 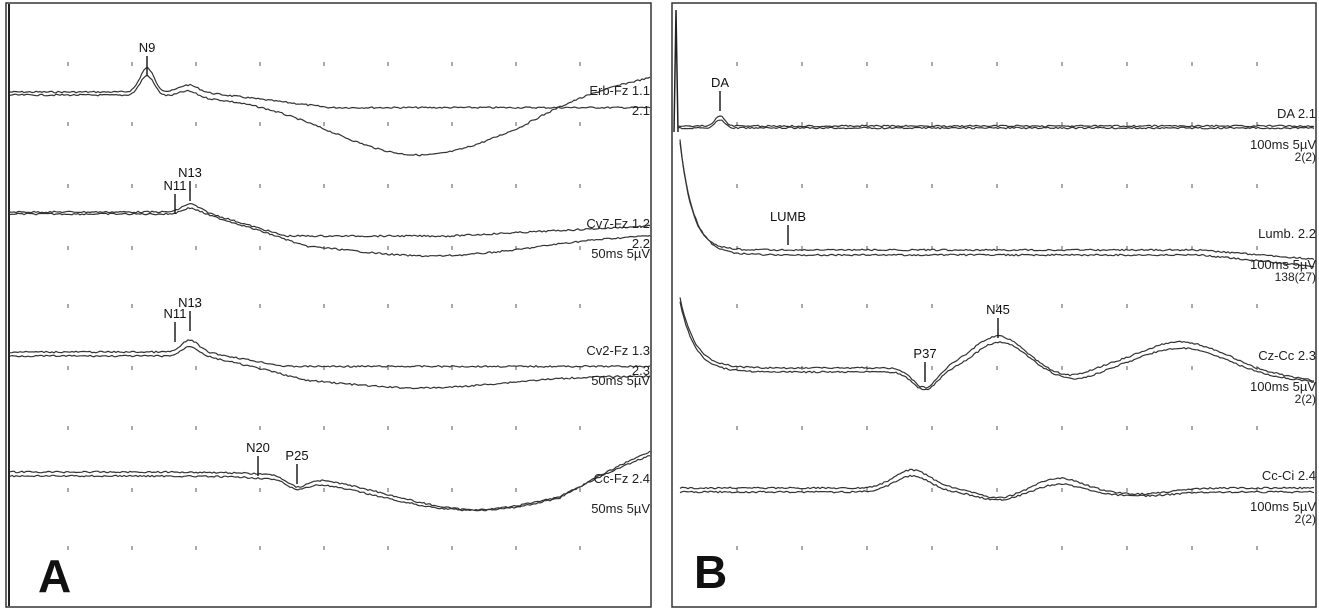 What do you see at coordinates (710, 572) in the screenshot?
I see `panel-b-letter: B` at bounding box center [710, 572].